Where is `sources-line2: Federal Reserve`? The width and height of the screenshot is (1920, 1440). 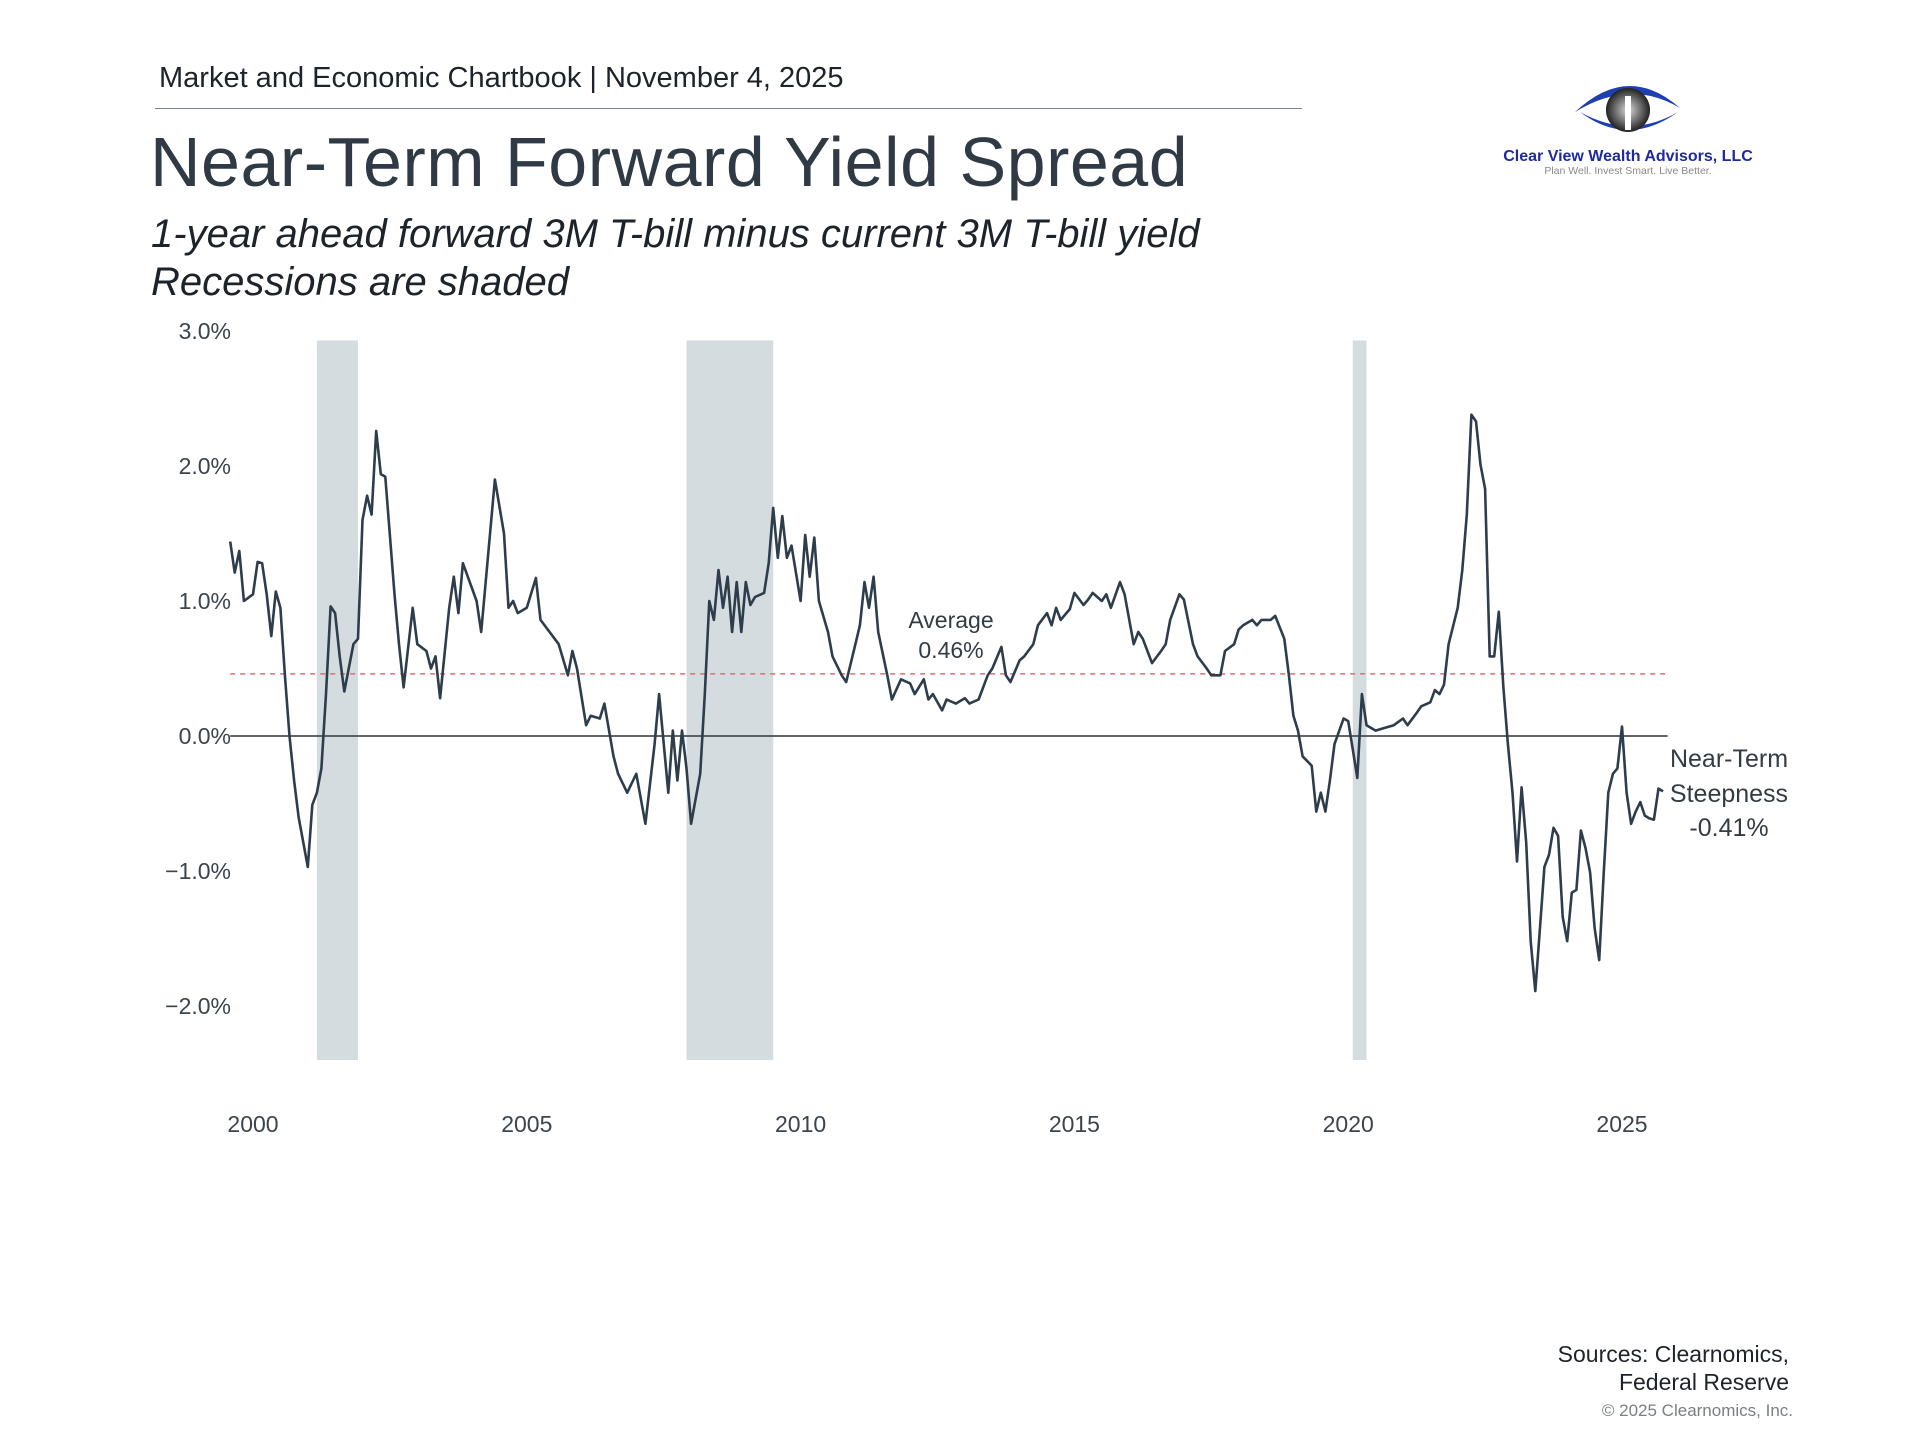 sources-line2: Federal Reserve is located at coordinates (1703, 1382).